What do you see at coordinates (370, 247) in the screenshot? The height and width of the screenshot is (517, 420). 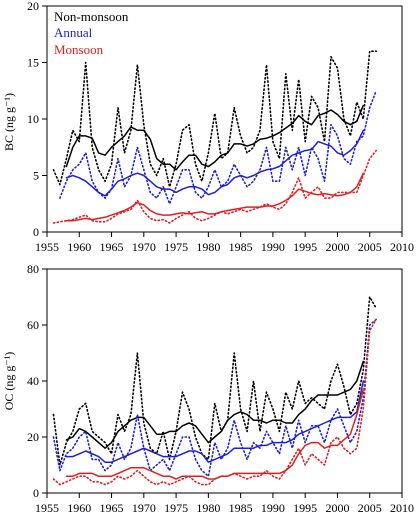 I see `bc-x-tick-label: 2005` at bounding box center [370, 247].